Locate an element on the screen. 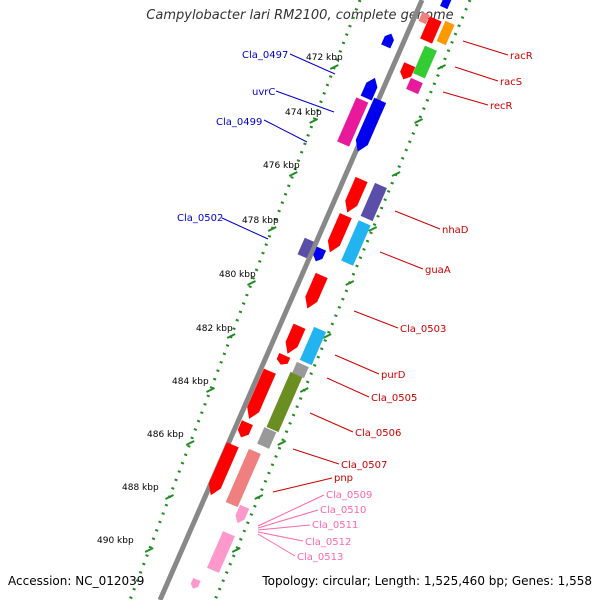 This screenshot has width=600, height=600. tick-label: 472 kbp is located at coordinates (324, 58).